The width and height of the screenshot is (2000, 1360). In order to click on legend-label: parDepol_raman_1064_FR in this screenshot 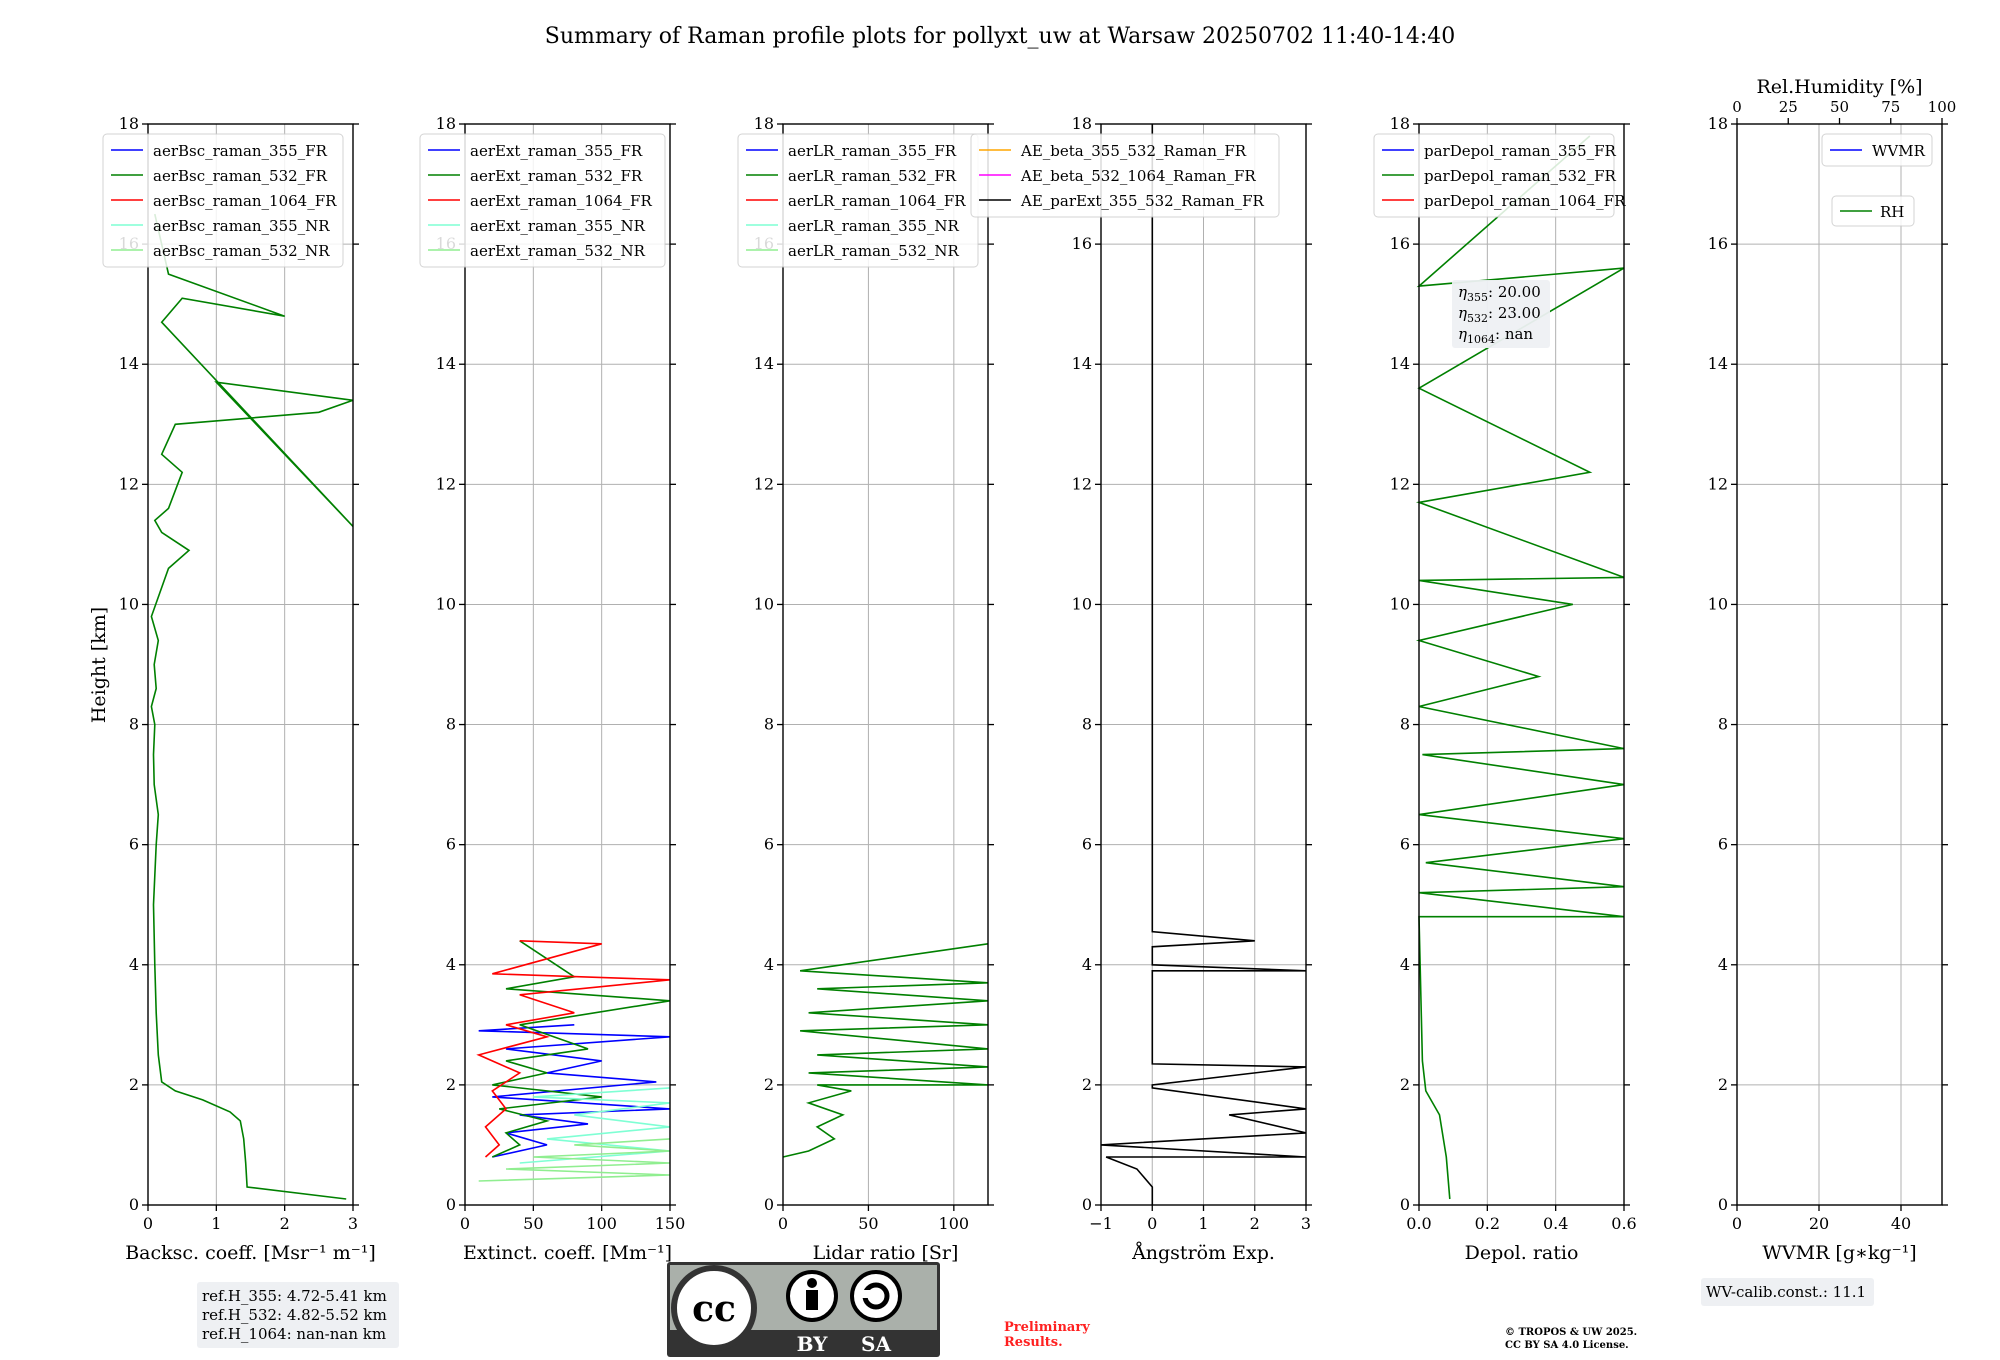, I will do `click(1525, 201)`.